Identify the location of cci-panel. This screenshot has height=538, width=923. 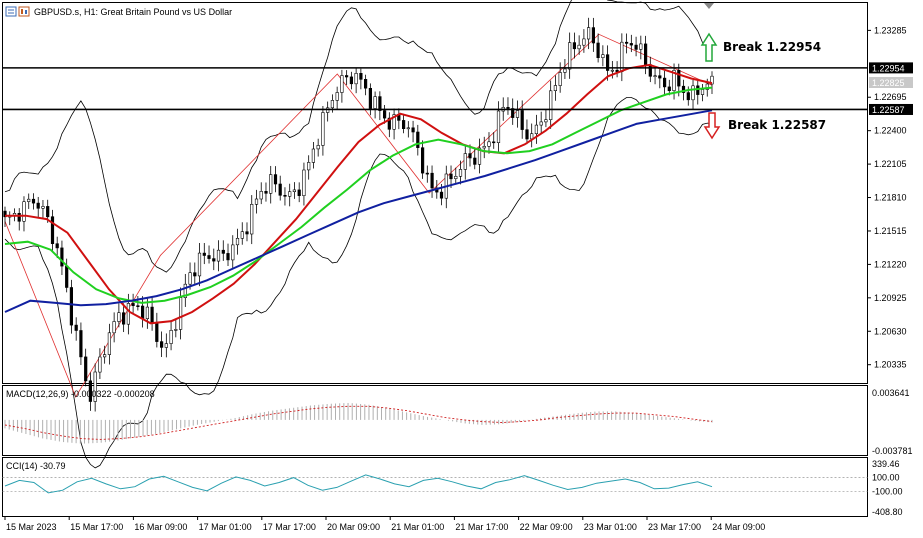
(435, 487).